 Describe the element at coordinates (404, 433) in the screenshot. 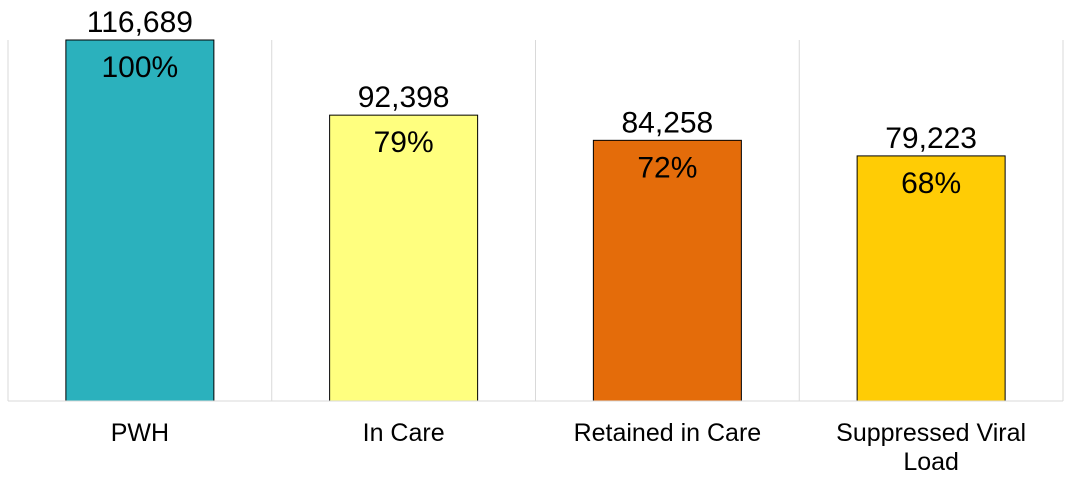

I see `category-label: In Care` at that location.